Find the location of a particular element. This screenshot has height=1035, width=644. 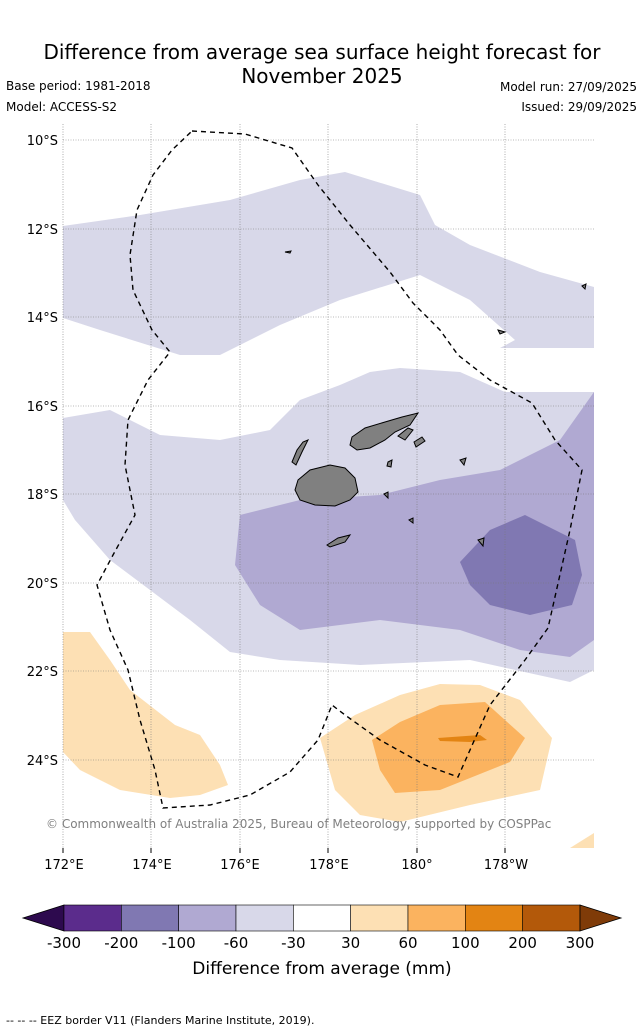

colorbar-tick-label: 60 is located at coordinates (407, 943).